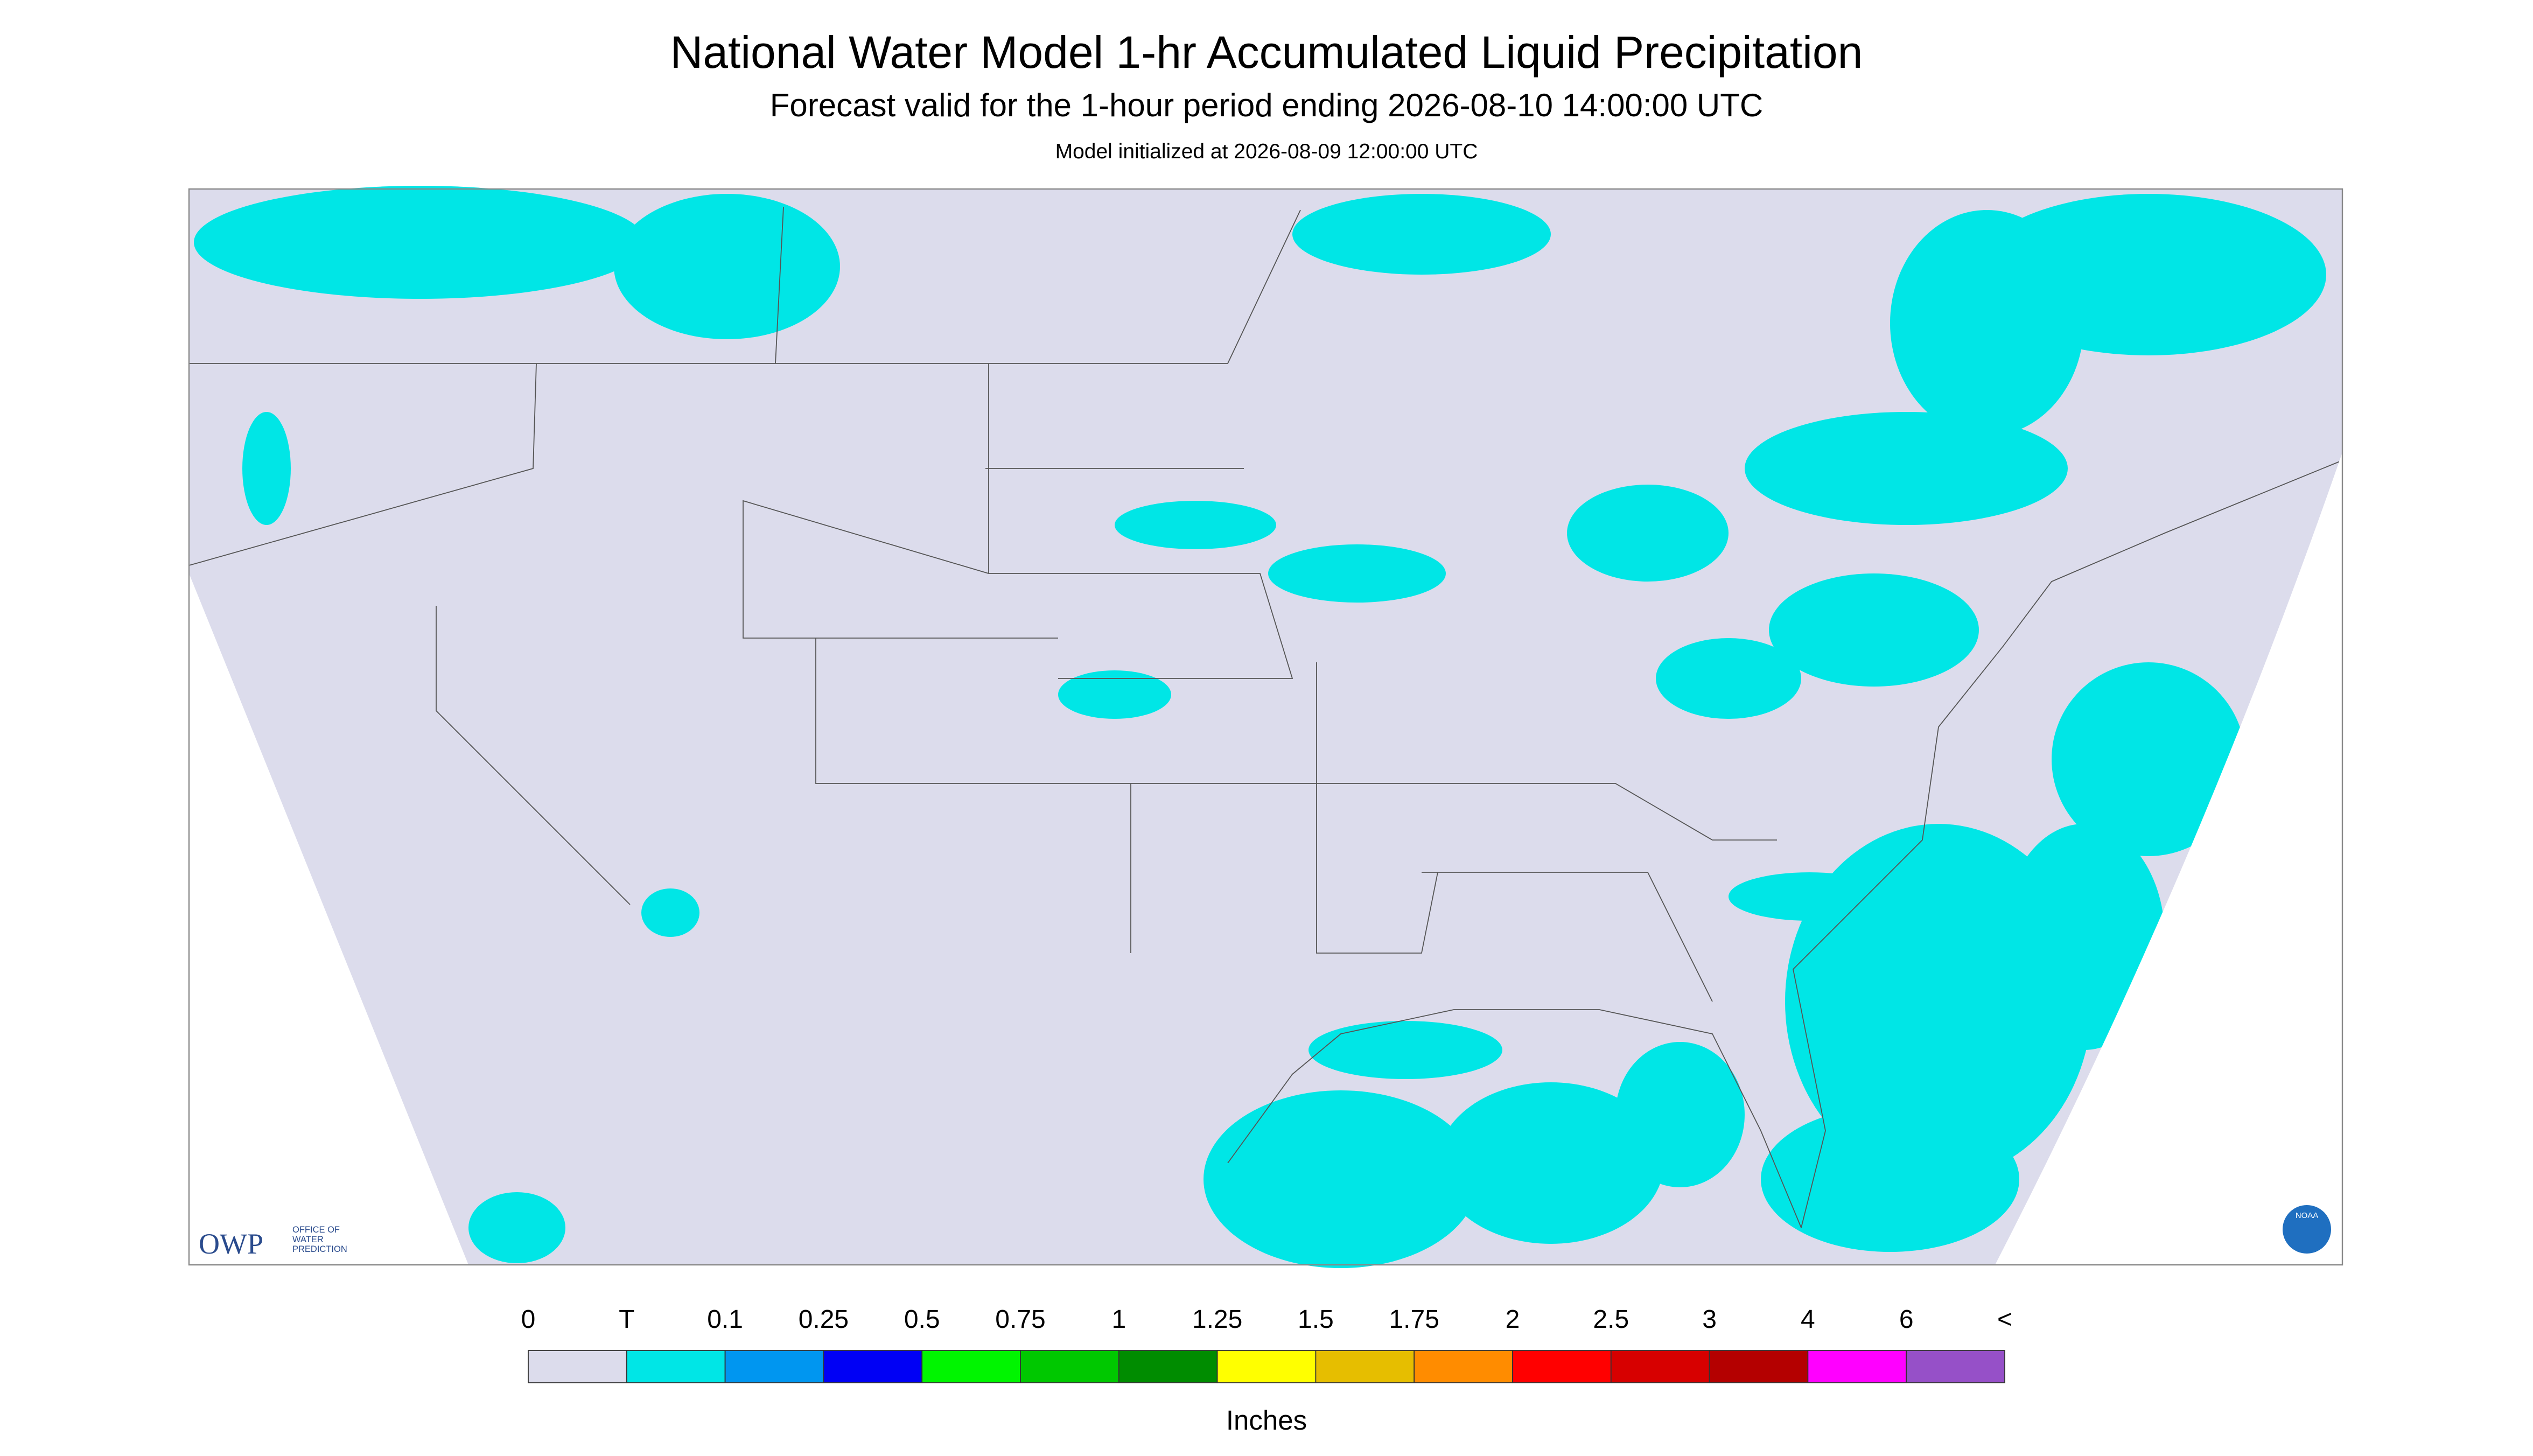  Describe the element at coordinates (1513, 1319) in the screenshot. I see `legend-label: 2` at that location.